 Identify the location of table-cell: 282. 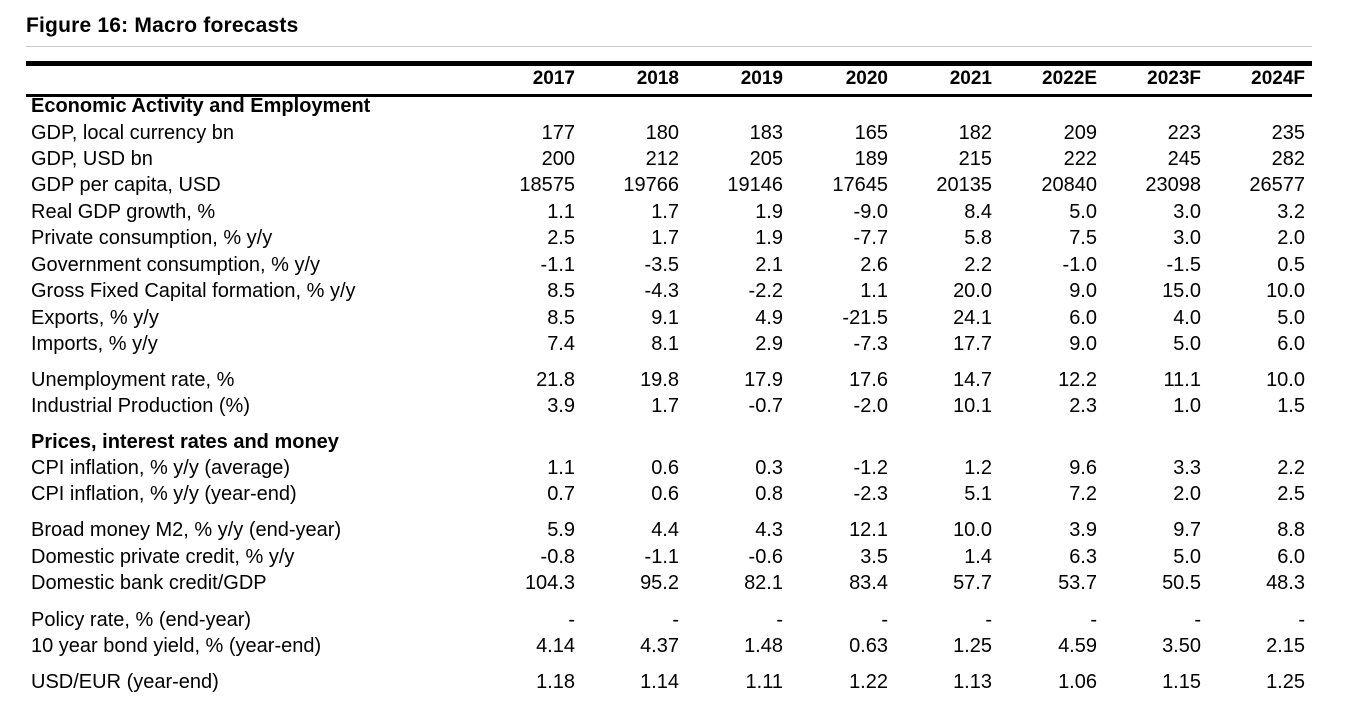
(1288, 159).